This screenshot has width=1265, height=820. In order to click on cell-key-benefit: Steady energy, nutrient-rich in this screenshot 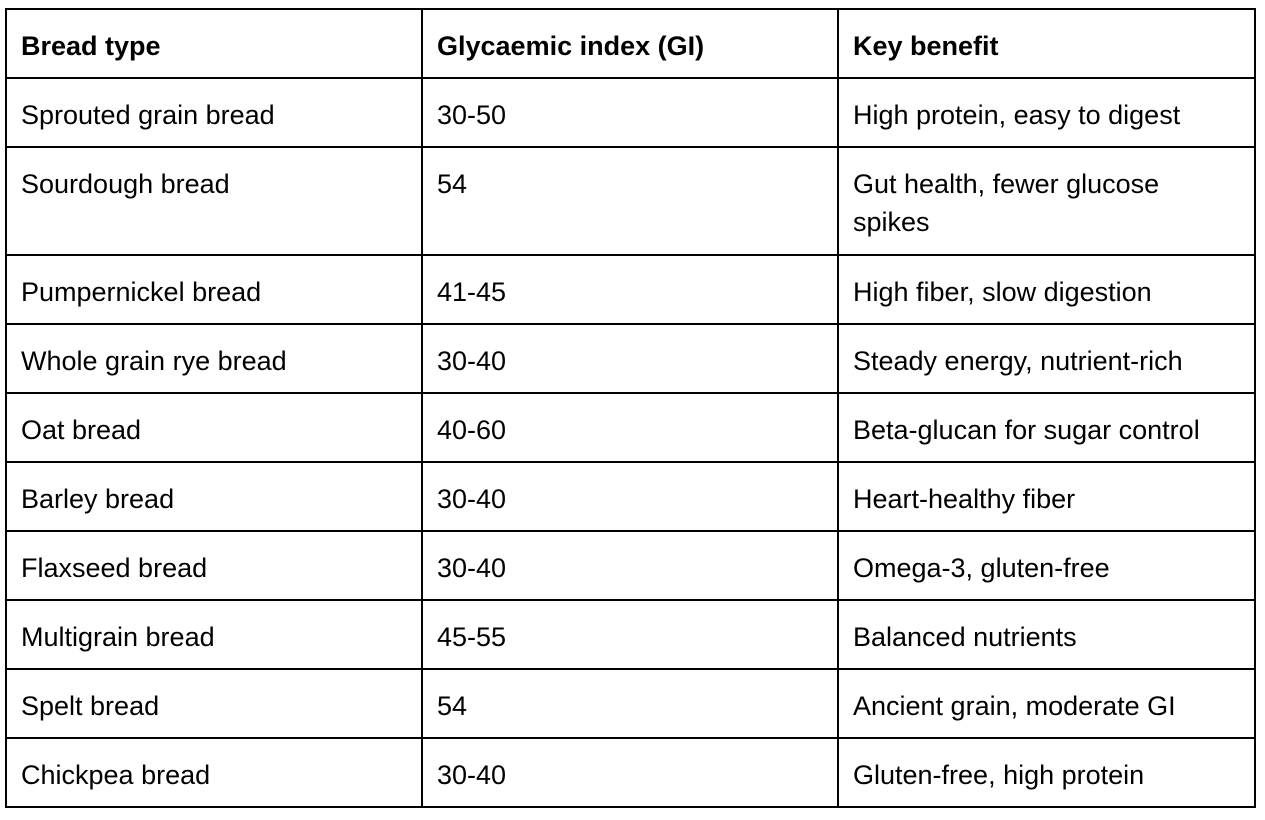, I will do `click(1046, 358)`.